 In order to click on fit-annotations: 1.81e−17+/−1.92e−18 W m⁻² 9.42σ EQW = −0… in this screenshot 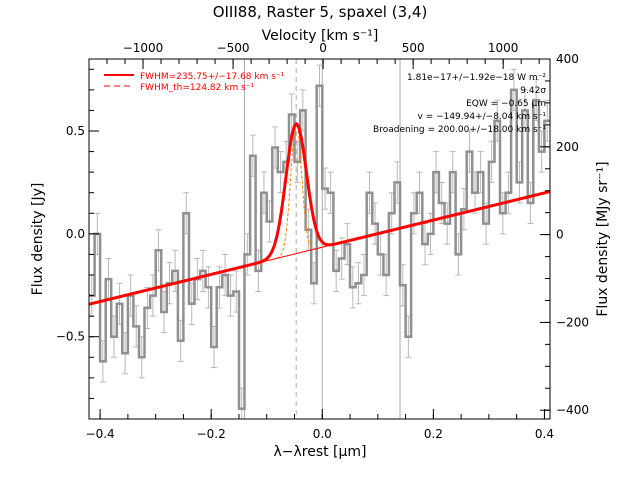, I will do `click(459, 104)`.